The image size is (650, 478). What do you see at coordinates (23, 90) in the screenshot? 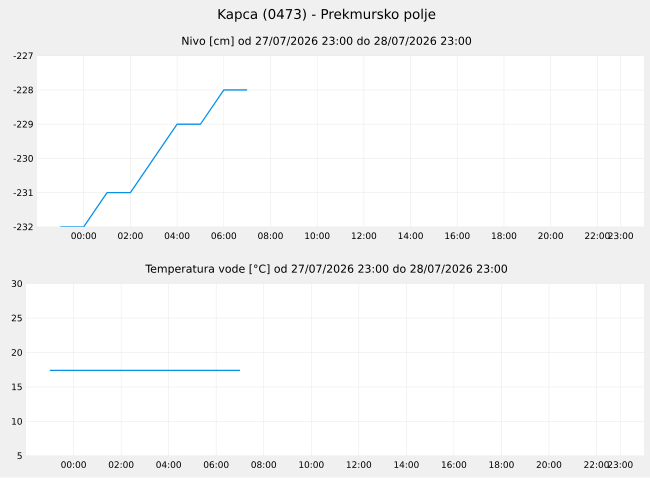
I see `y-tick-label: -228` at bounding box center [23, 90].